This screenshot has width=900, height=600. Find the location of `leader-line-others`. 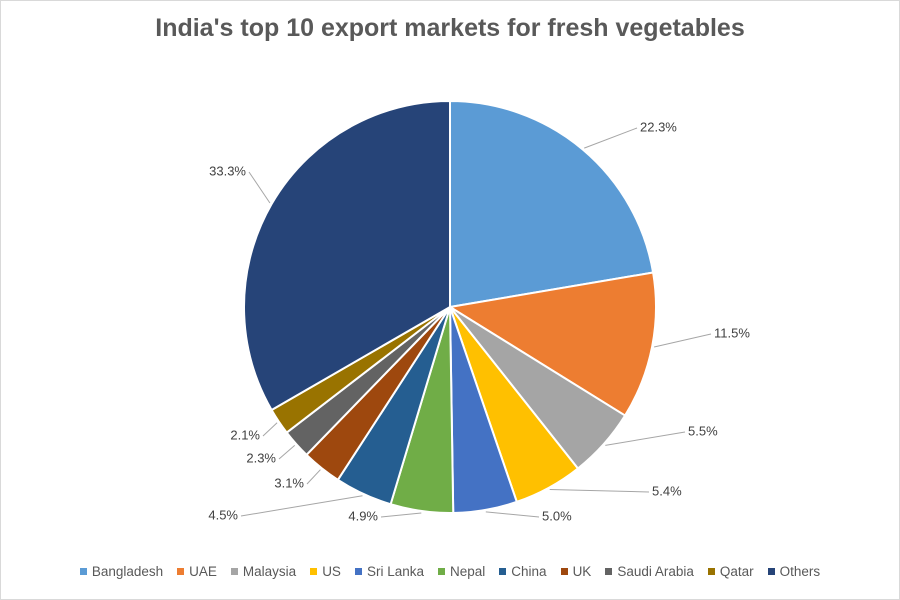

leader-line-others is located at coordinates (259, 187).